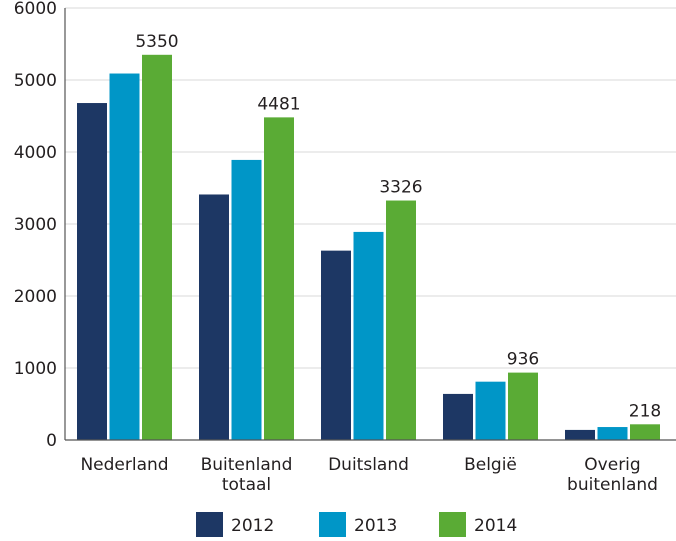  Describe the element at coordinates (156, 42) in the screenshot. I see `data-label: 5350` at that location.